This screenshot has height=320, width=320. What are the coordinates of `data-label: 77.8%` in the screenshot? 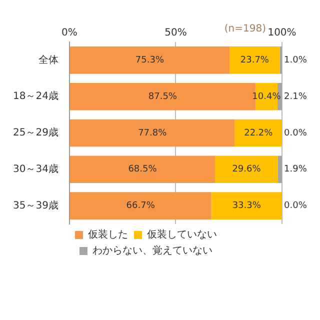 It's located at (153, 133).